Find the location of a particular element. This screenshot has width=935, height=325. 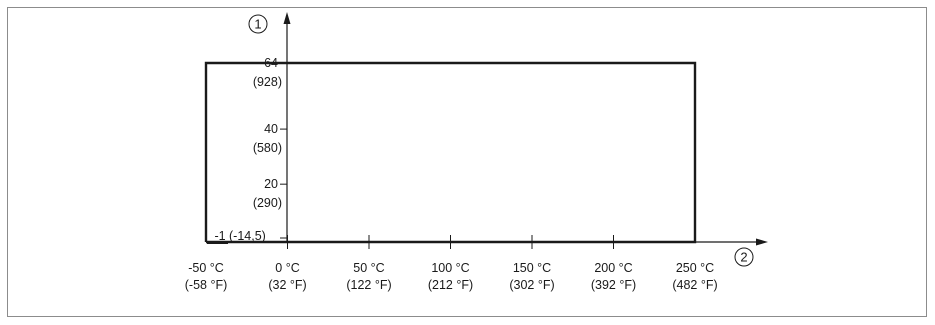

y-axis: 1 is located at coordinates (269, 127).